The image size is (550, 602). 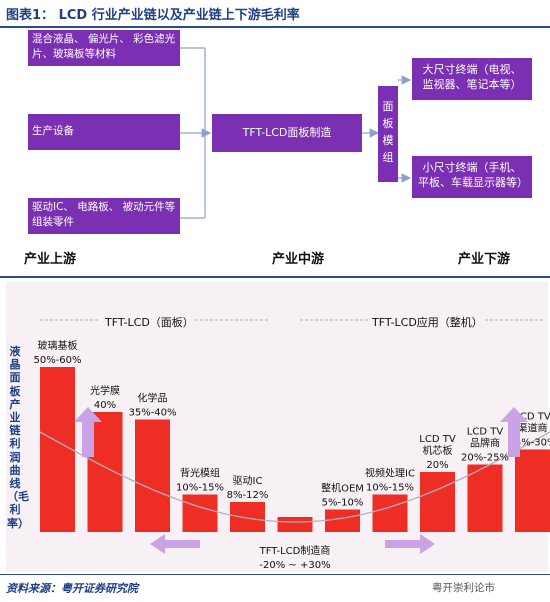 I want to click on segment-label-panel: TFT-LCD（面板）, so click(x=149, y=322).